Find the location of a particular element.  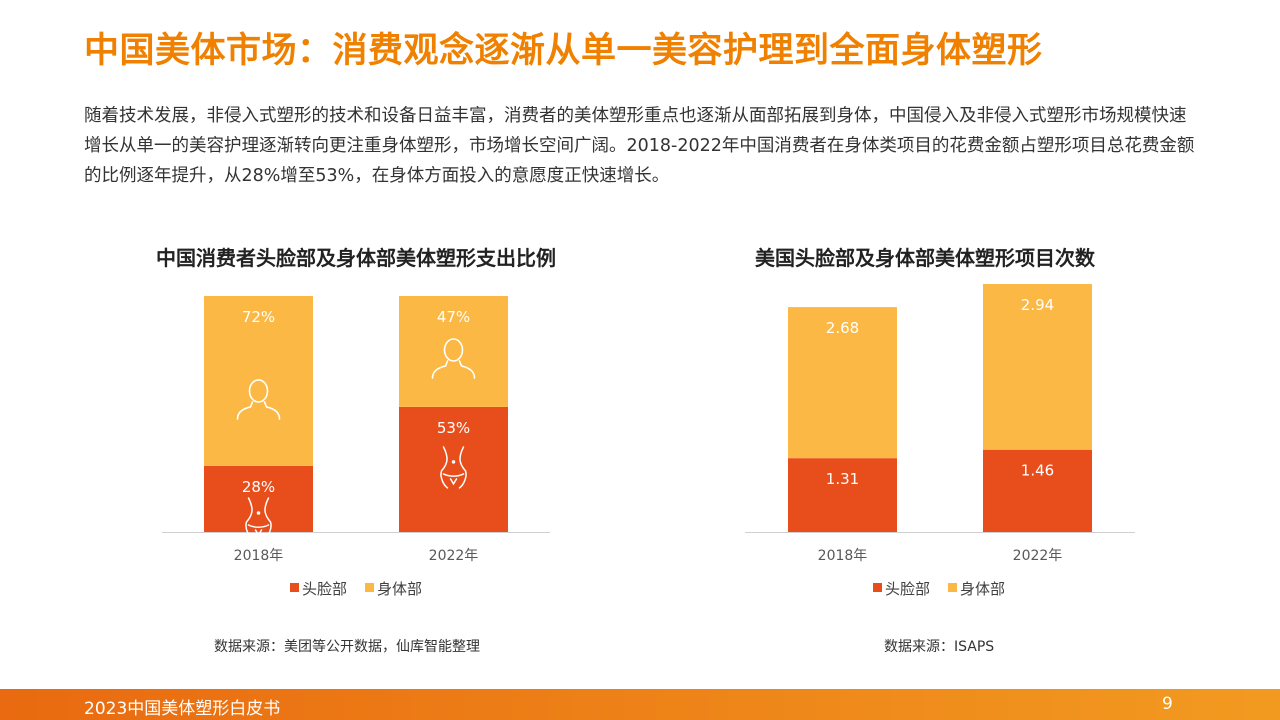

page-number: 9 is located at coordinates (1167, 704).